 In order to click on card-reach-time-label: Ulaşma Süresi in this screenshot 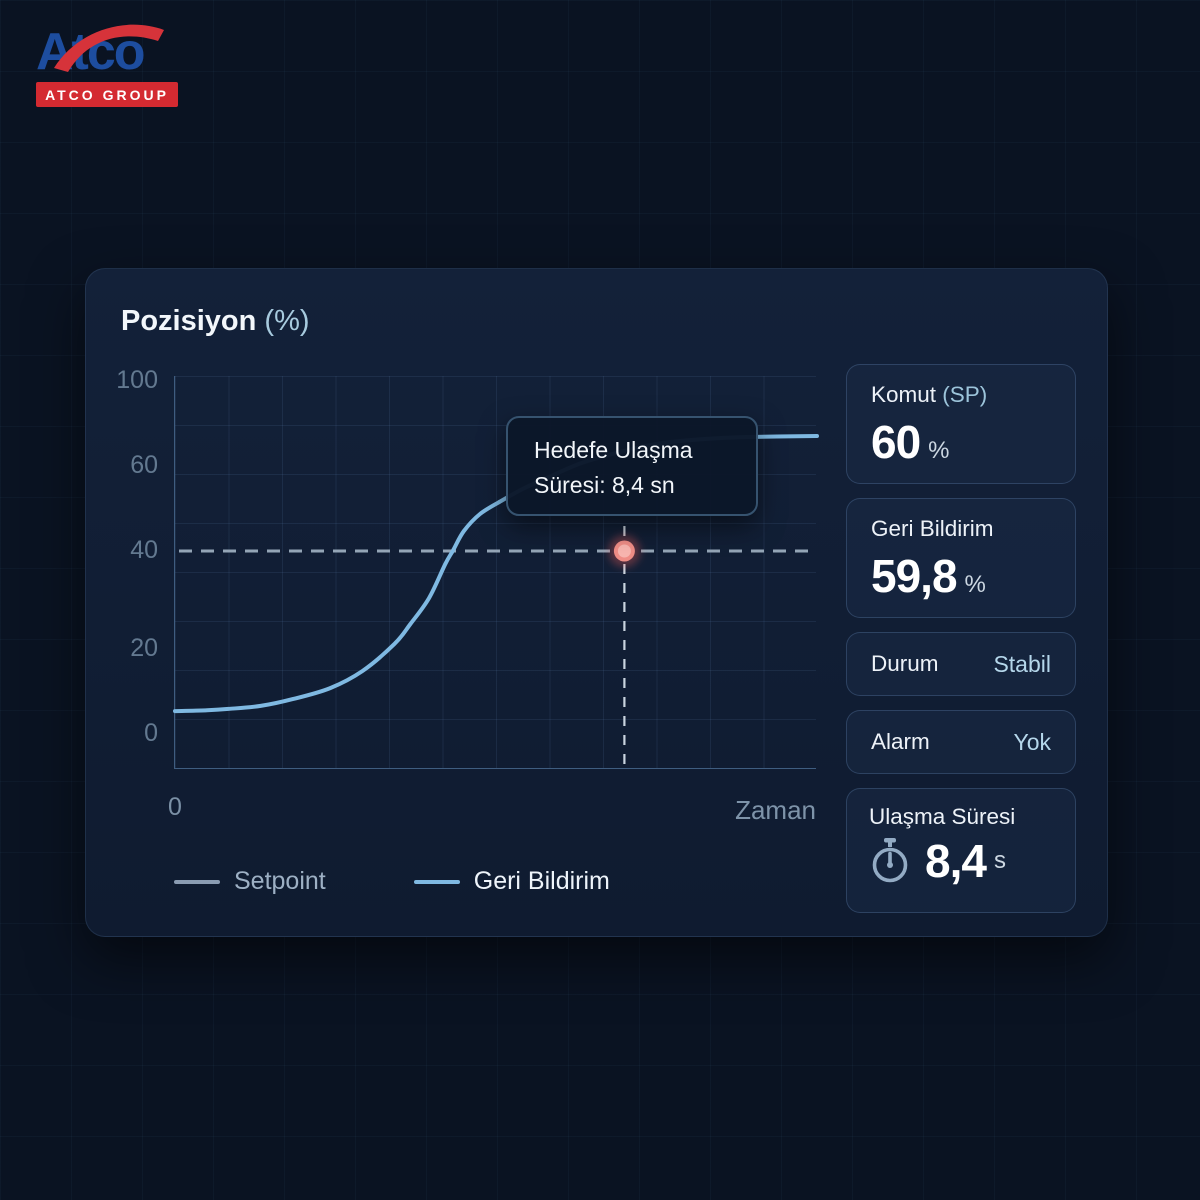, I will do `click(942, 816)`.